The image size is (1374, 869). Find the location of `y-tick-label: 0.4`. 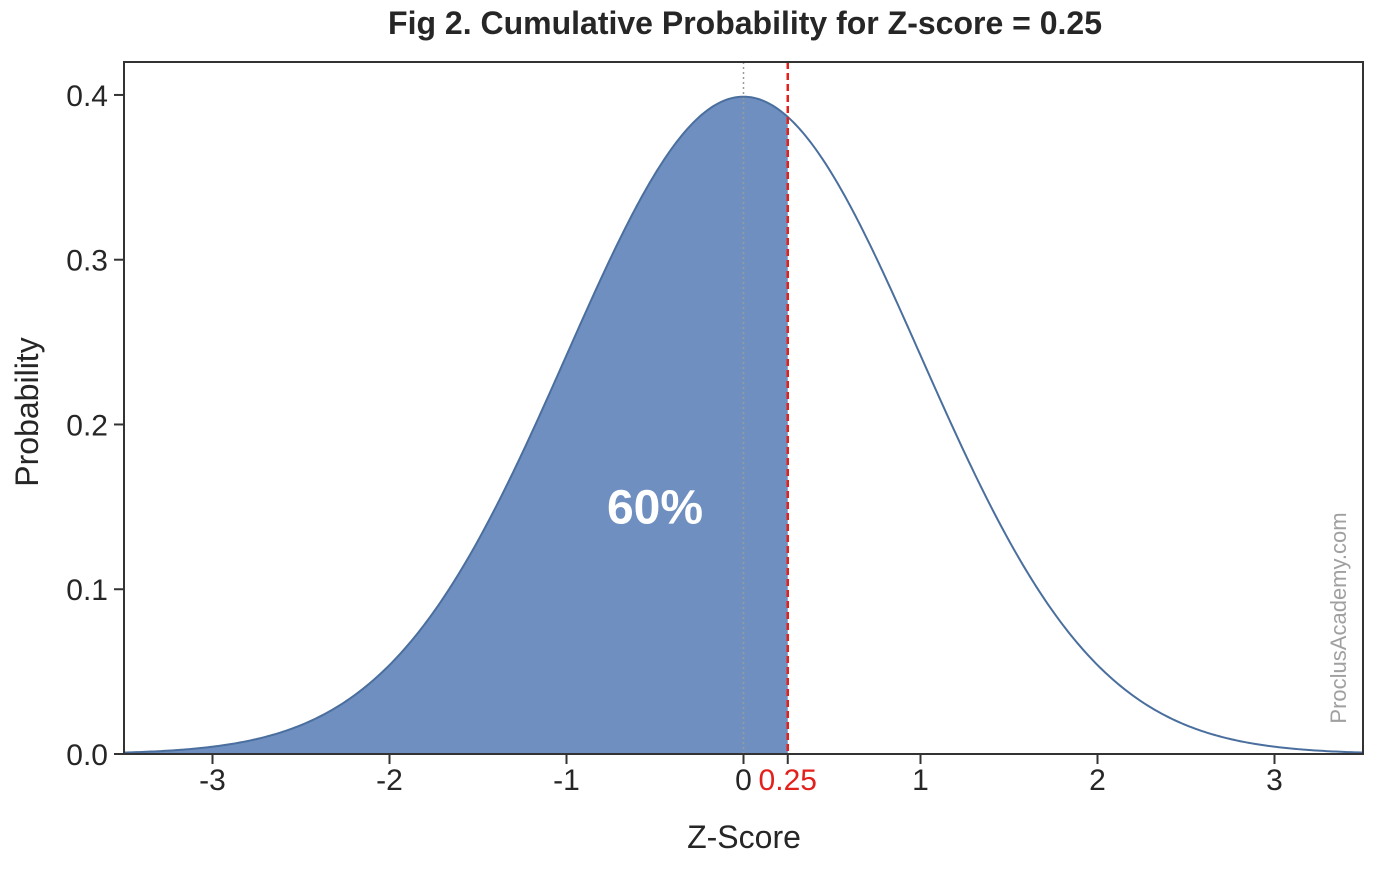

y-tick-label: 0.4 is located at coordinates (87, 96).